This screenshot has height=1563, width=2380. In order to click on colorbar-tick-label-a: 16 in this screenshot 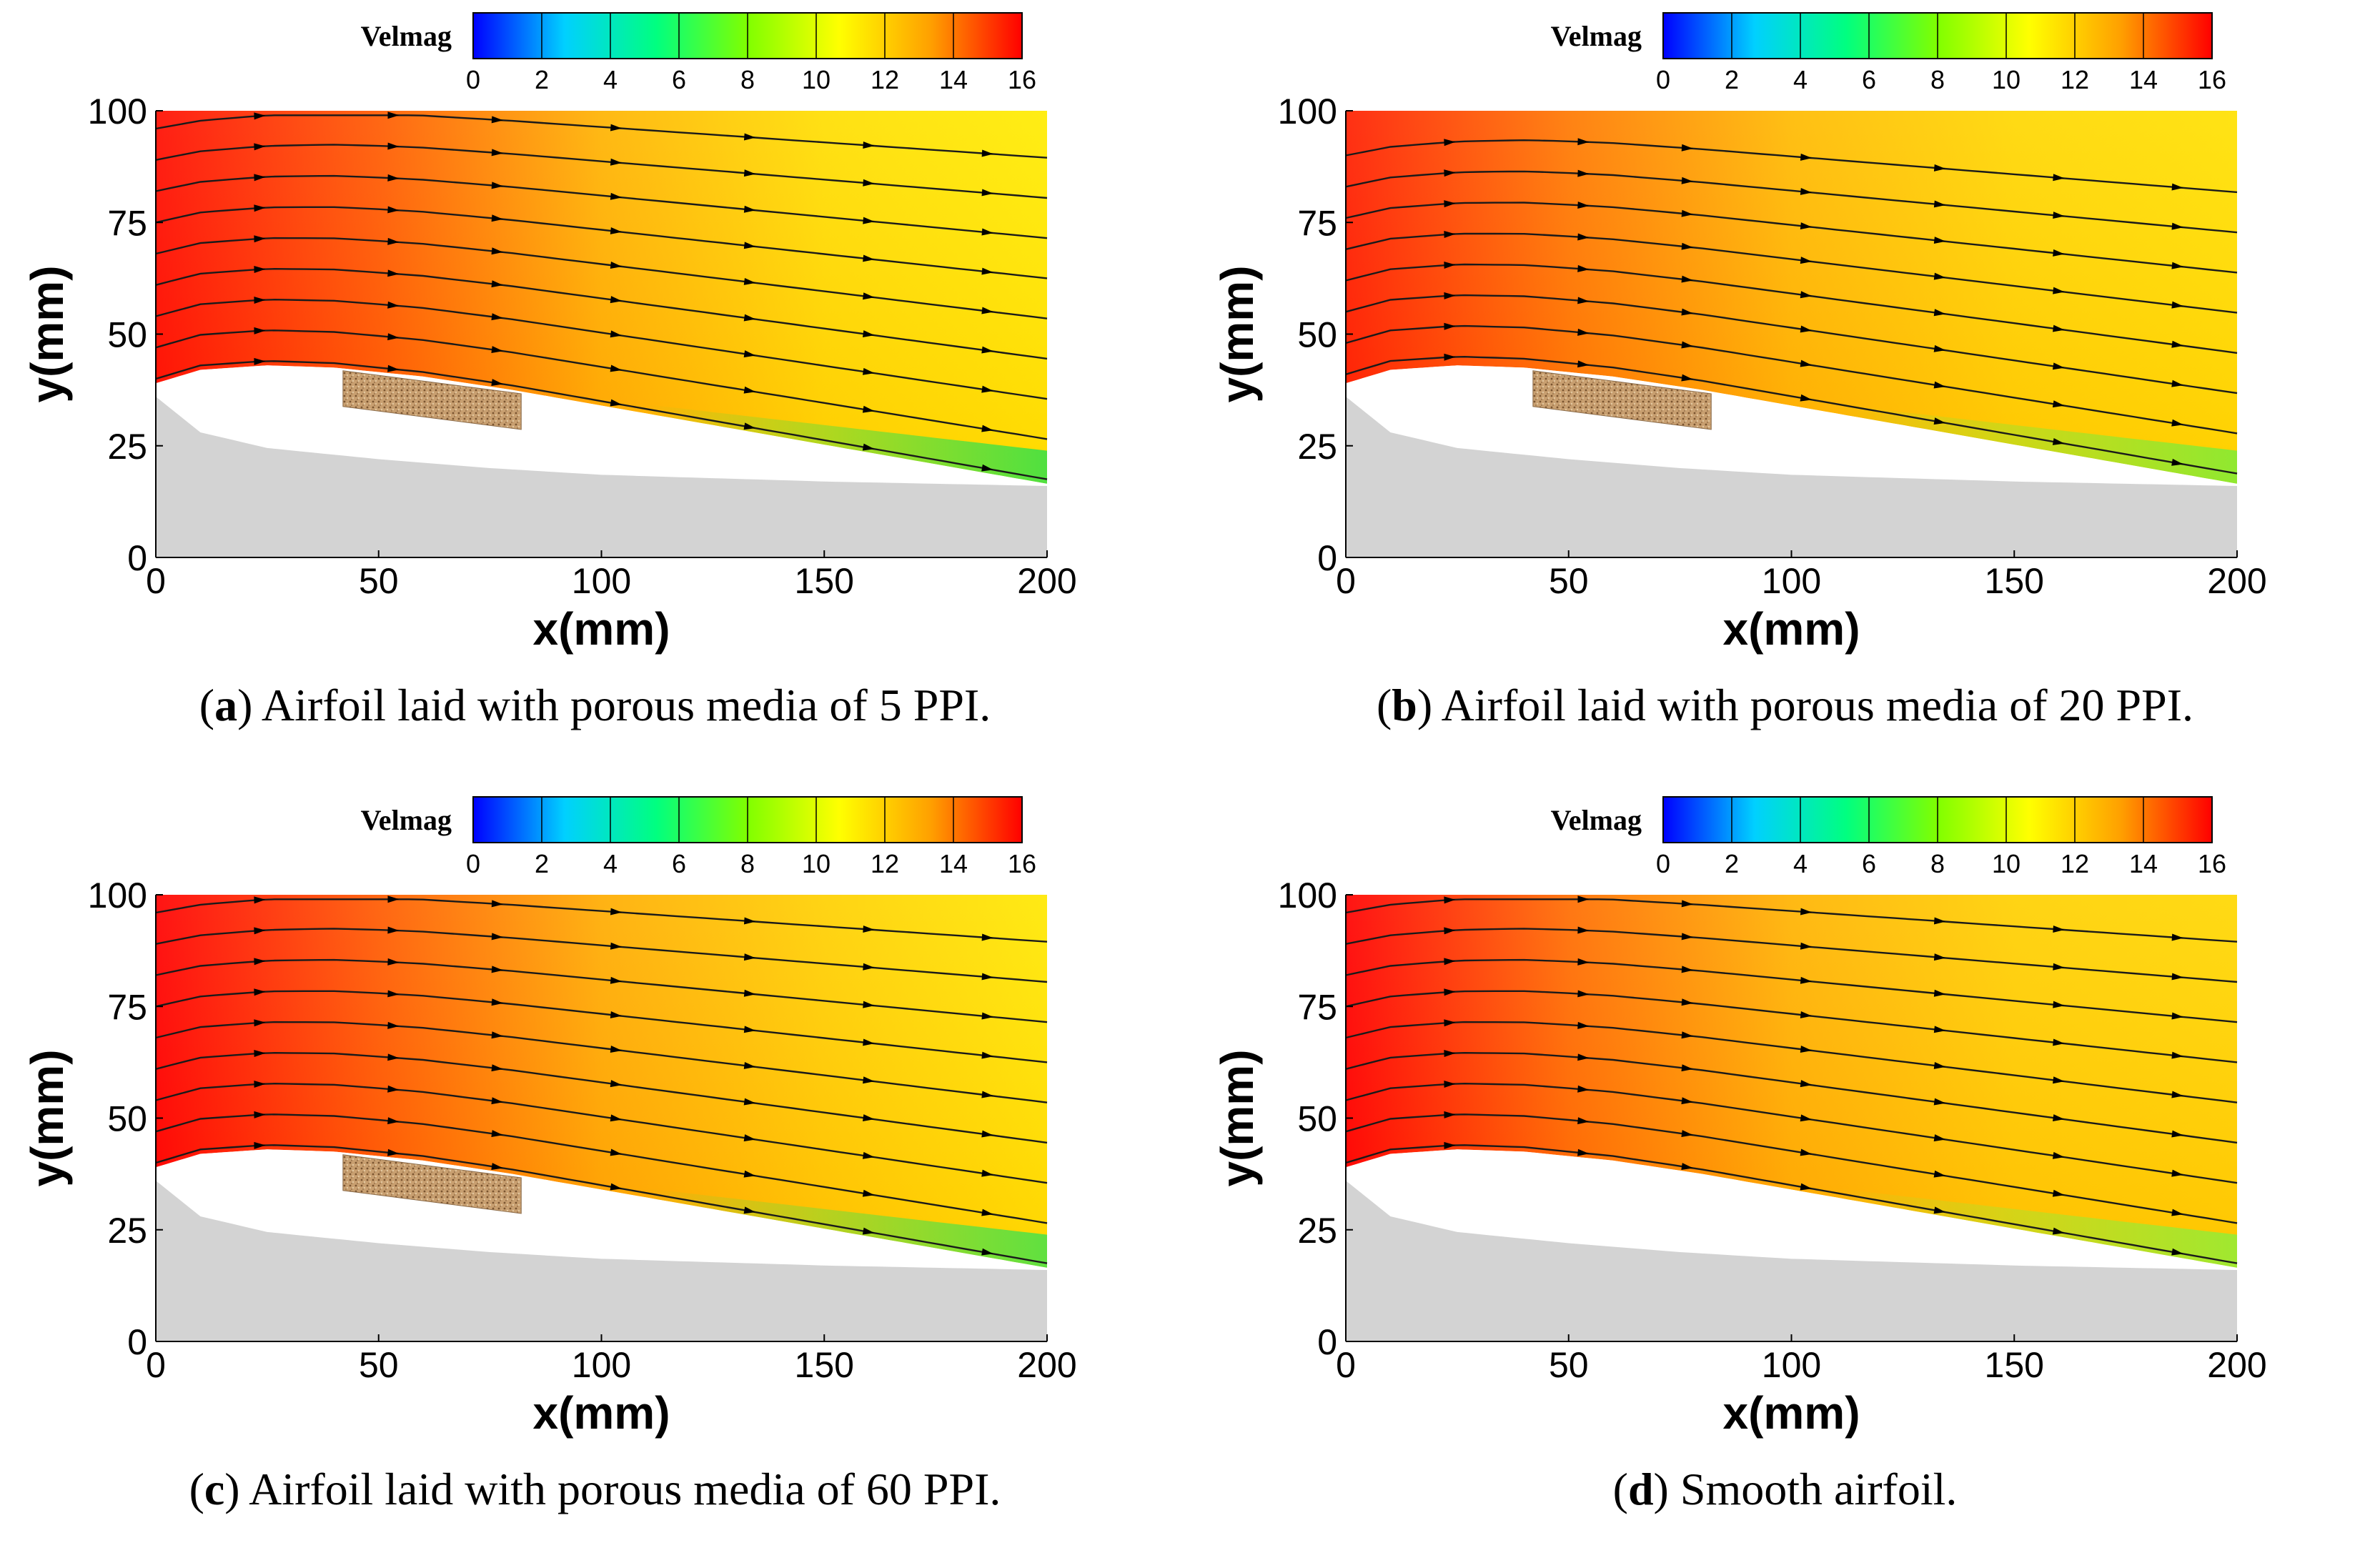, I will do `click(1022, 79)`.